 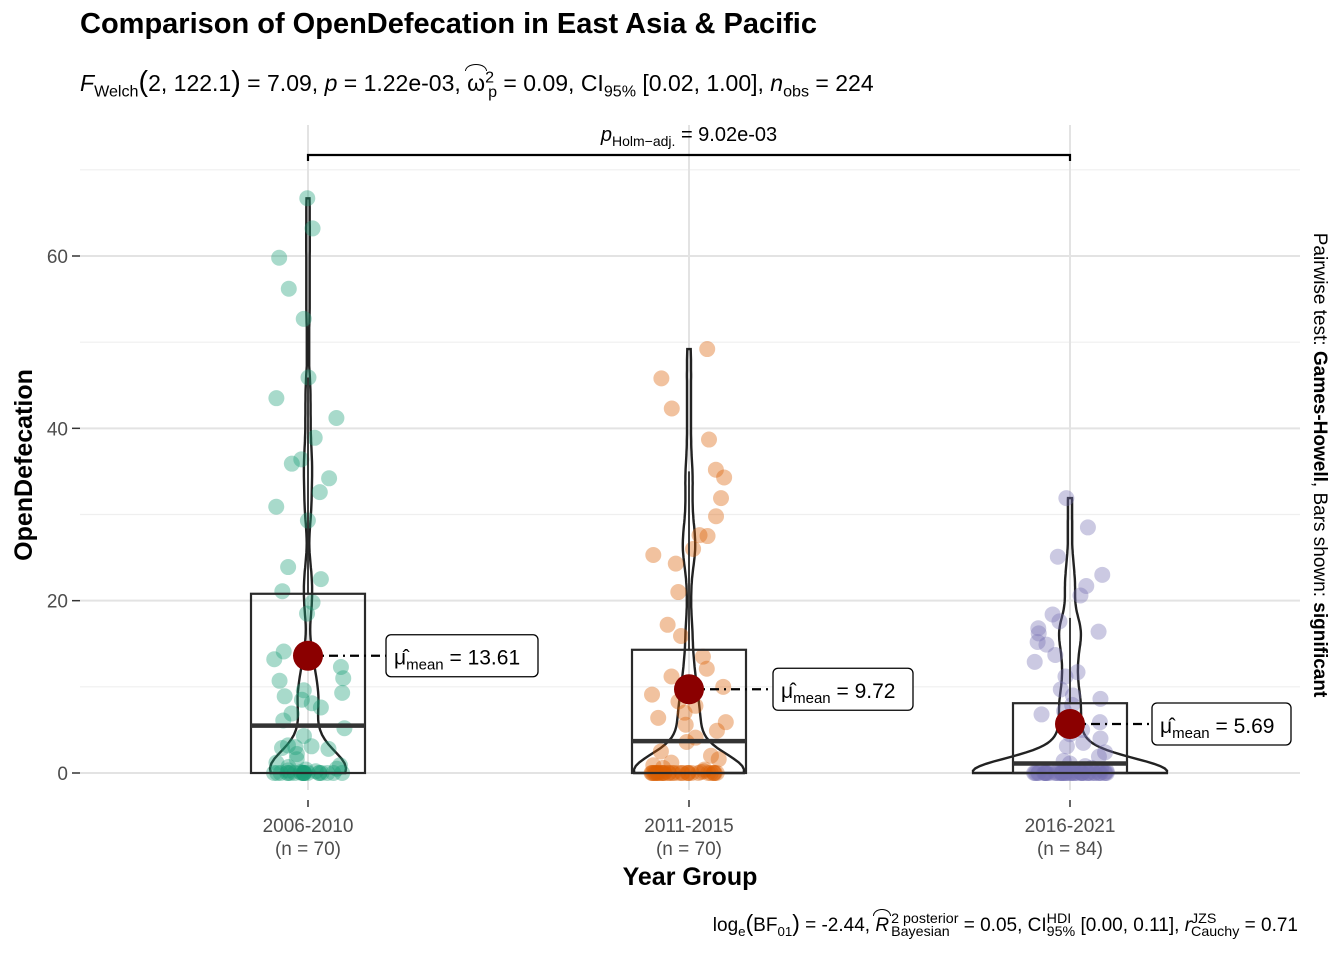 What do you see at coordinates (1070, 723) in the screenshot?
I see `mean-point` at bounding box center [1070, 723].